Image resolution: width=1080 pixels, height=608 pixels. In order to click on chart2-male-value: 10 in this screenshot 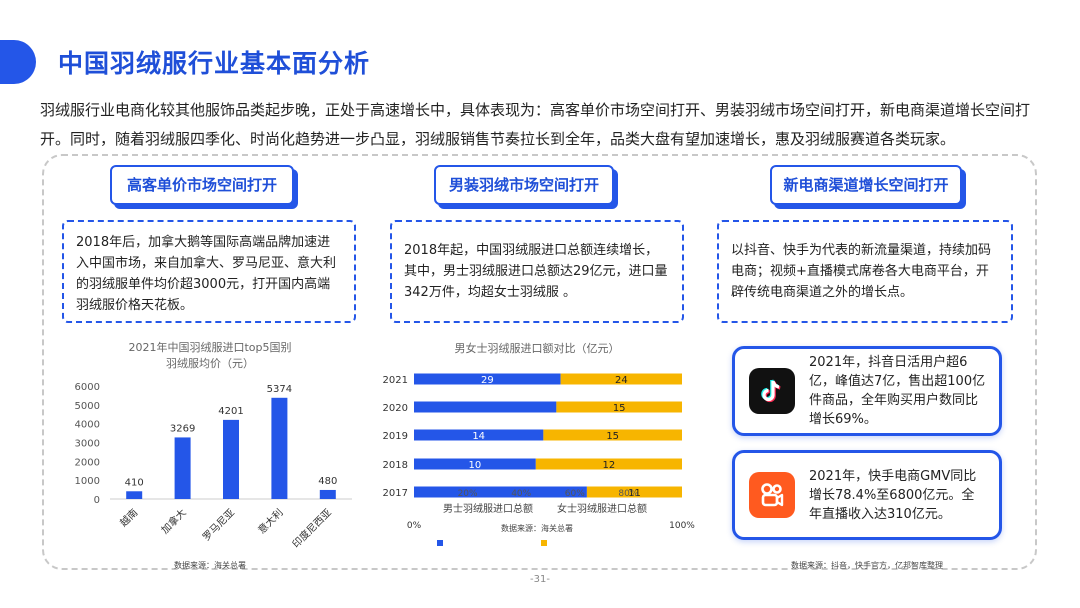, I will do `click(475, 465)`.